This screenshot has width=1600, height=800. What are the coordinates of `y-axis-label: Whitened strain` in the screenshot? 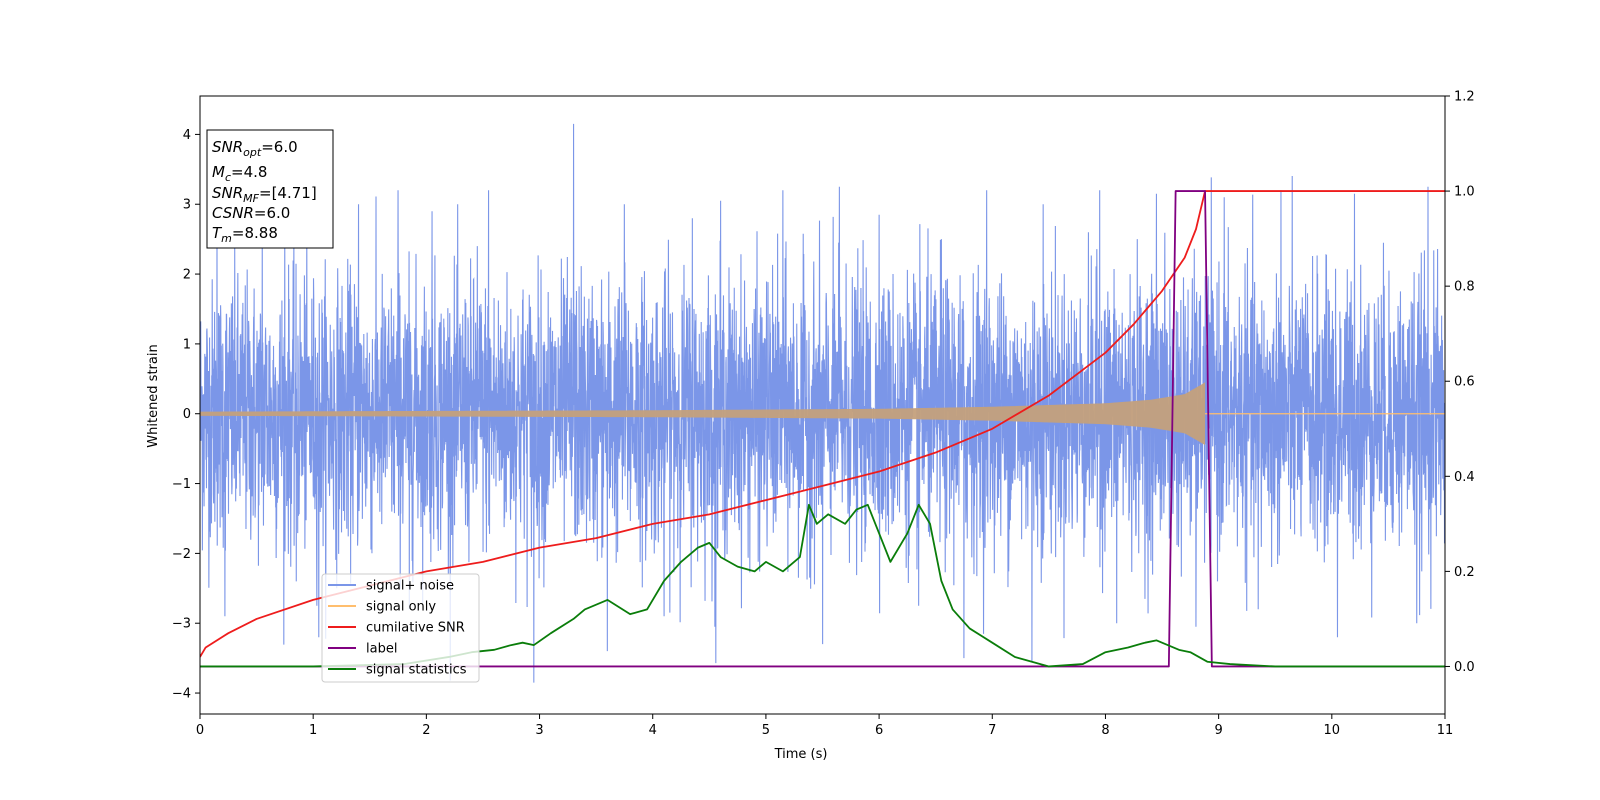 It's located at (153, 395).